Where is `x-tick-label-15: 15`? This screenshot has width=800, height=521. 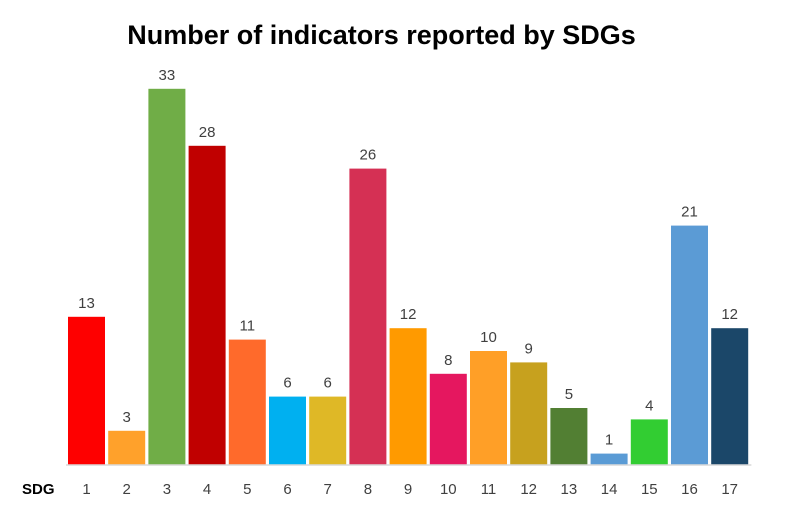 x-tick-label-15: 15 is located at coordinates (649, 489).